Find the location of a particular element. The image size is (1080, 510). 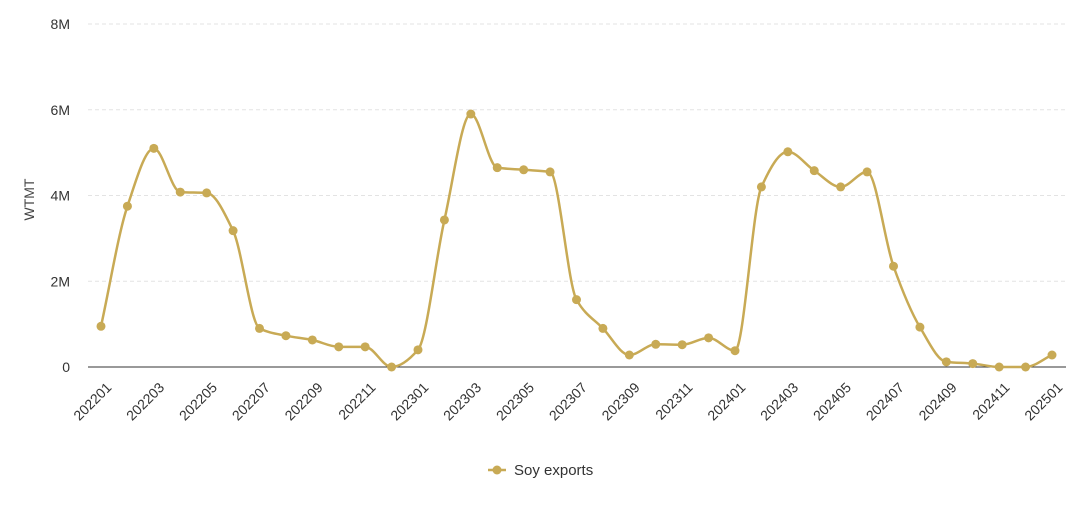

legend: Soy exports is located at coordinates (540, 470).